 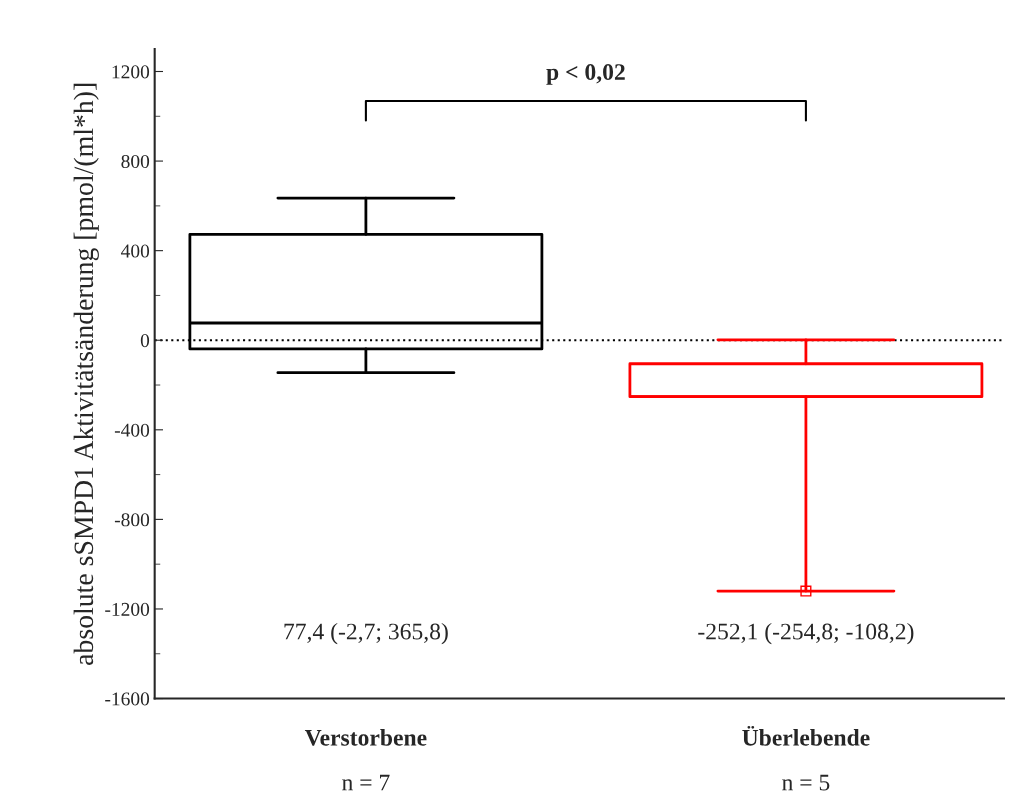 I want to click on annotation: p < 0,02, so click(x=585, y=74).